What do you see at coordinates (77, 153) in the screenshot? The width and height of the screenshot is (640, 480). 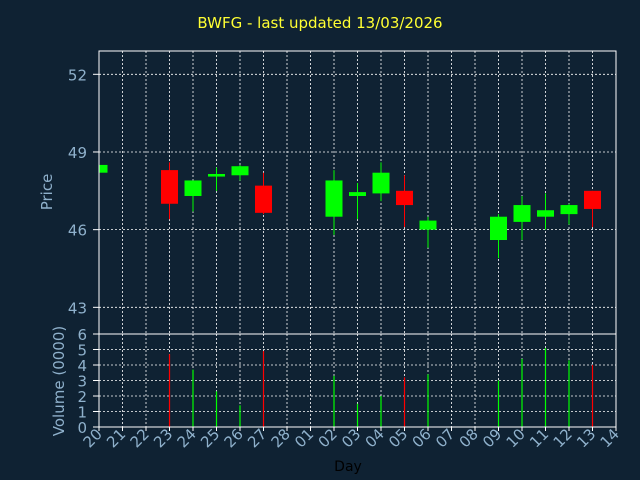 I see `price-tick-label: 49` at bounding box center [77, 153].